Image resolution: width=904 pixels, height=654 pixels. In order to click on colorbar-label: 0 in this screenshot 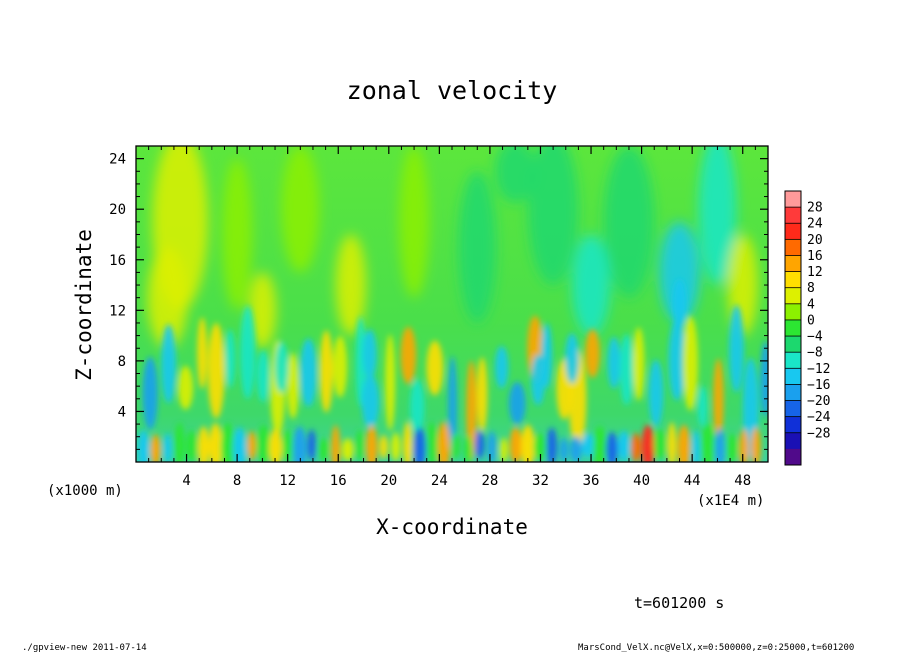, I will do `click(811, 320)`.